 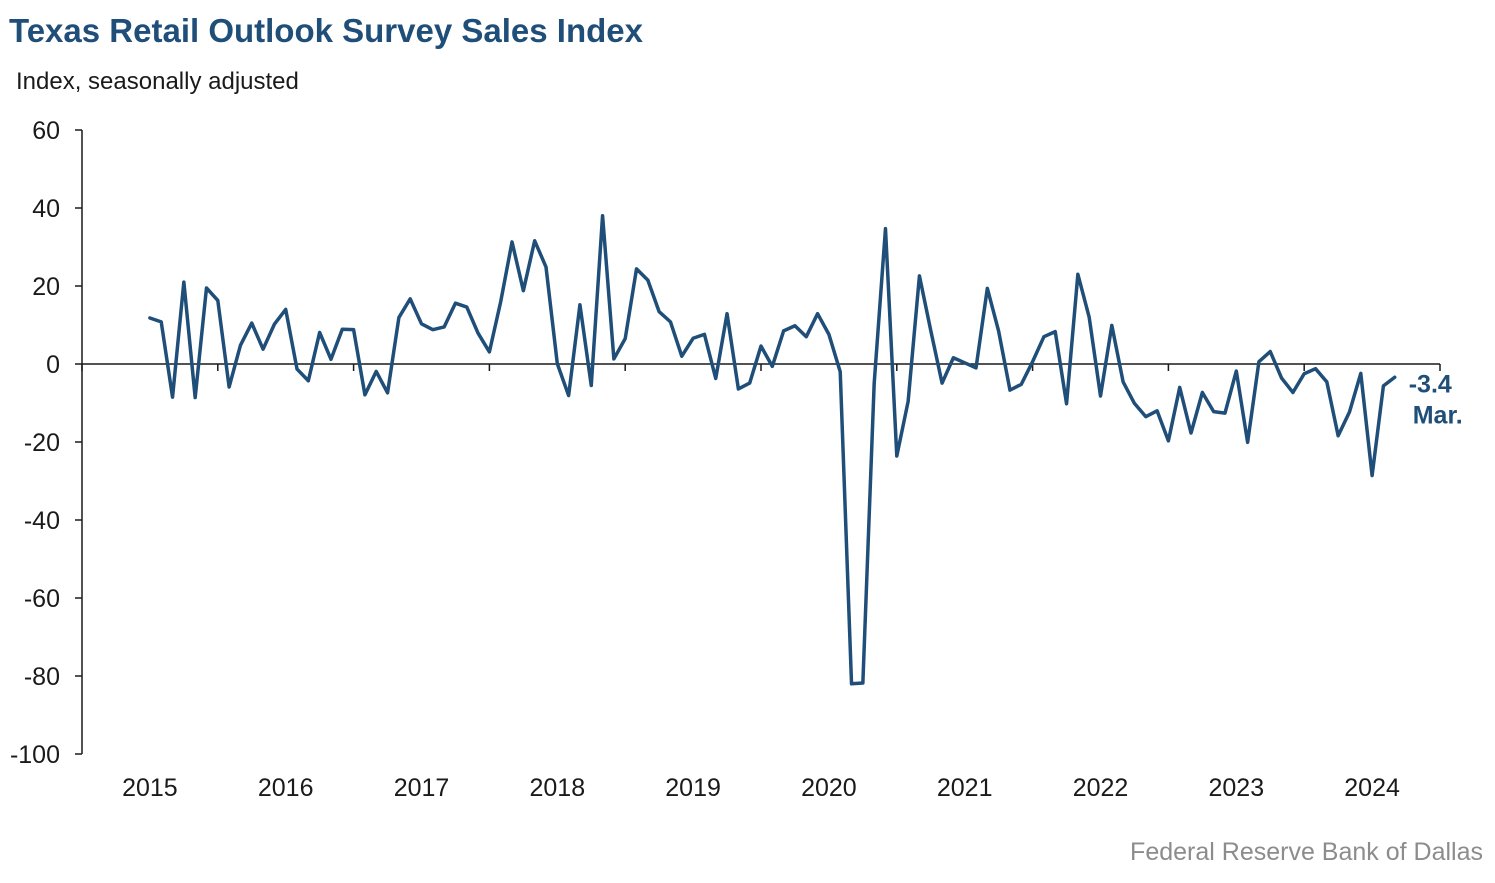 What do you see at coordinates (157, 81) in the screenshot?
I see `y-axis-unit-label: Index, seasonally adjusted` at bounding box center [157, 81].